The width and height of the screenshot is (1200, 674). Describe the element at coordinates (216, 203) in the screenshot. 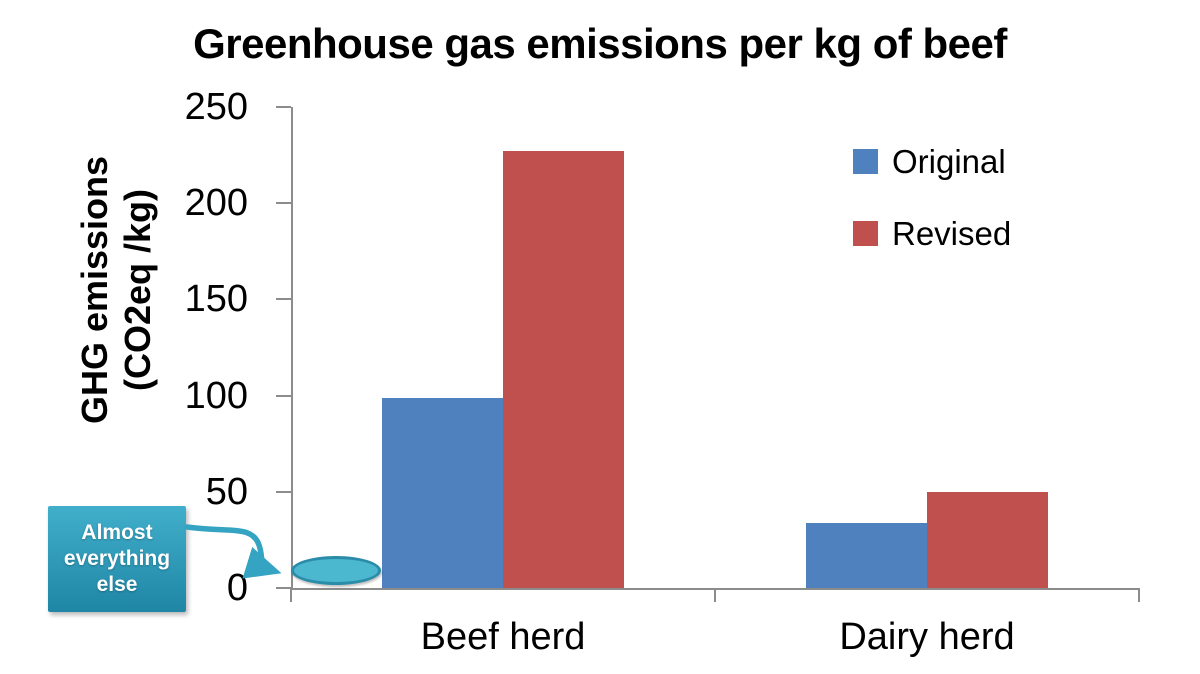

I see `y-tick-label: 200` at that location.